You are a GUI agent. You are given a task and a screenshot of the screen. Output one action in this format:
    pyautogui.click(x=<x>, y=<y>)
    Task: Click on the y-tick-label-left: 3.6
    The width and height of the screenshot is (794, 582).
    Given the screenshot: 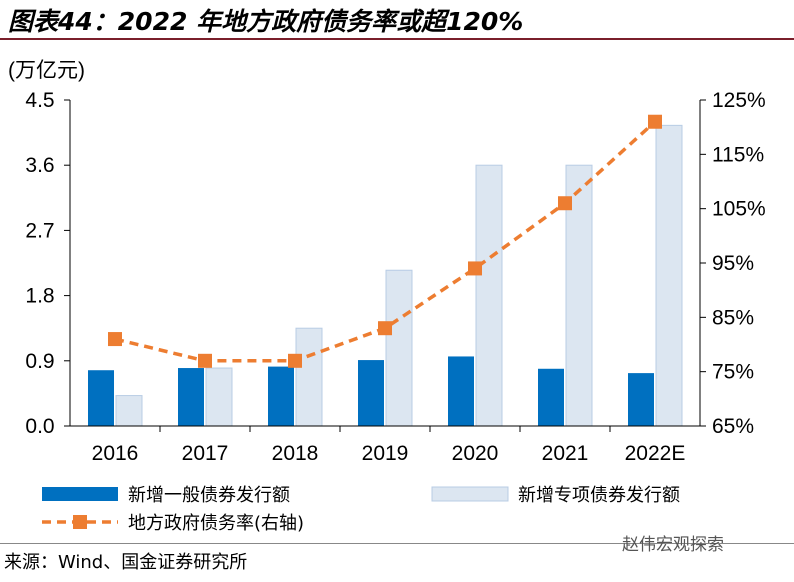 What is the action you would take?
    pyautogui.click(x=39, y=165)
    